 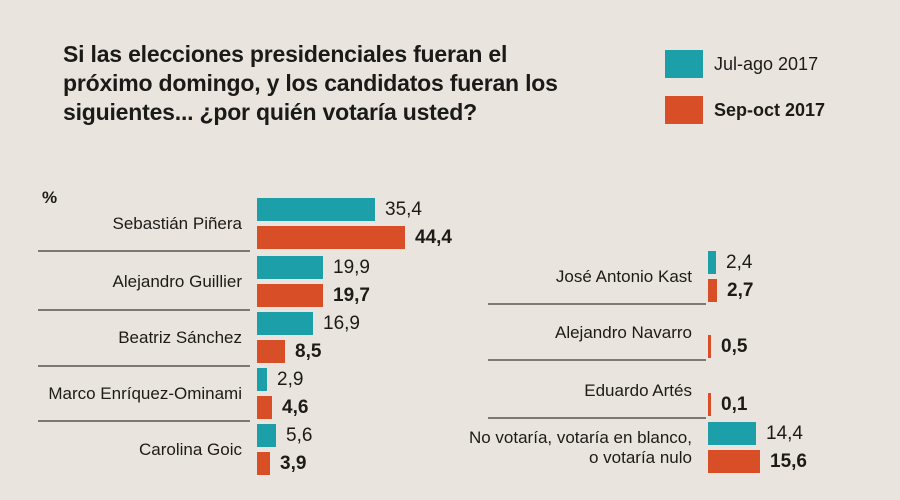 I want to click on bar-group: 0,1, so click(x=727, y=390).